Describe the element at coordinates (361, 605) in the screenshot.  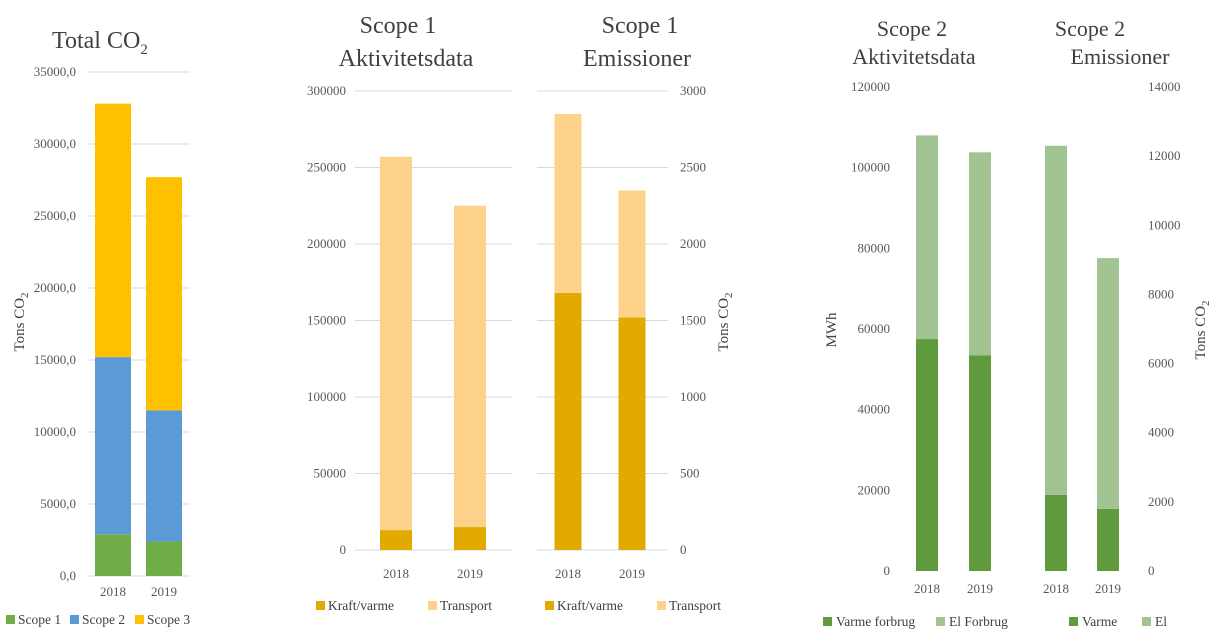
I see `legend-label-kraft-varme: Kraft/varme` at that location.